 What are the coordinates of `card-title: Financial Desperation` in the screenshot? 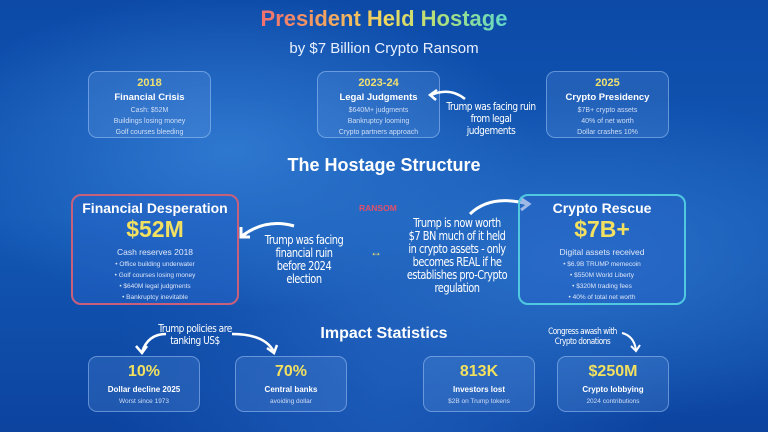 It's located at (155, 208).